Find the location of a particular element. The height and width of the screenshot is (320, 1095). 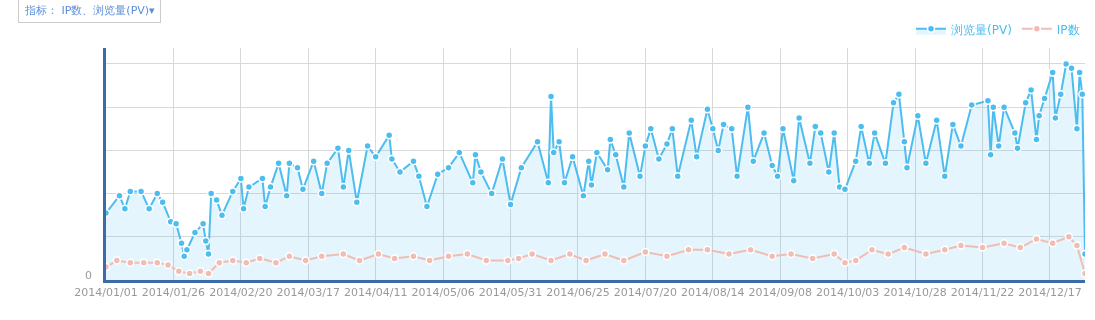

x-tick-label: 2014/07/20 is located at coordinates (645, 293).